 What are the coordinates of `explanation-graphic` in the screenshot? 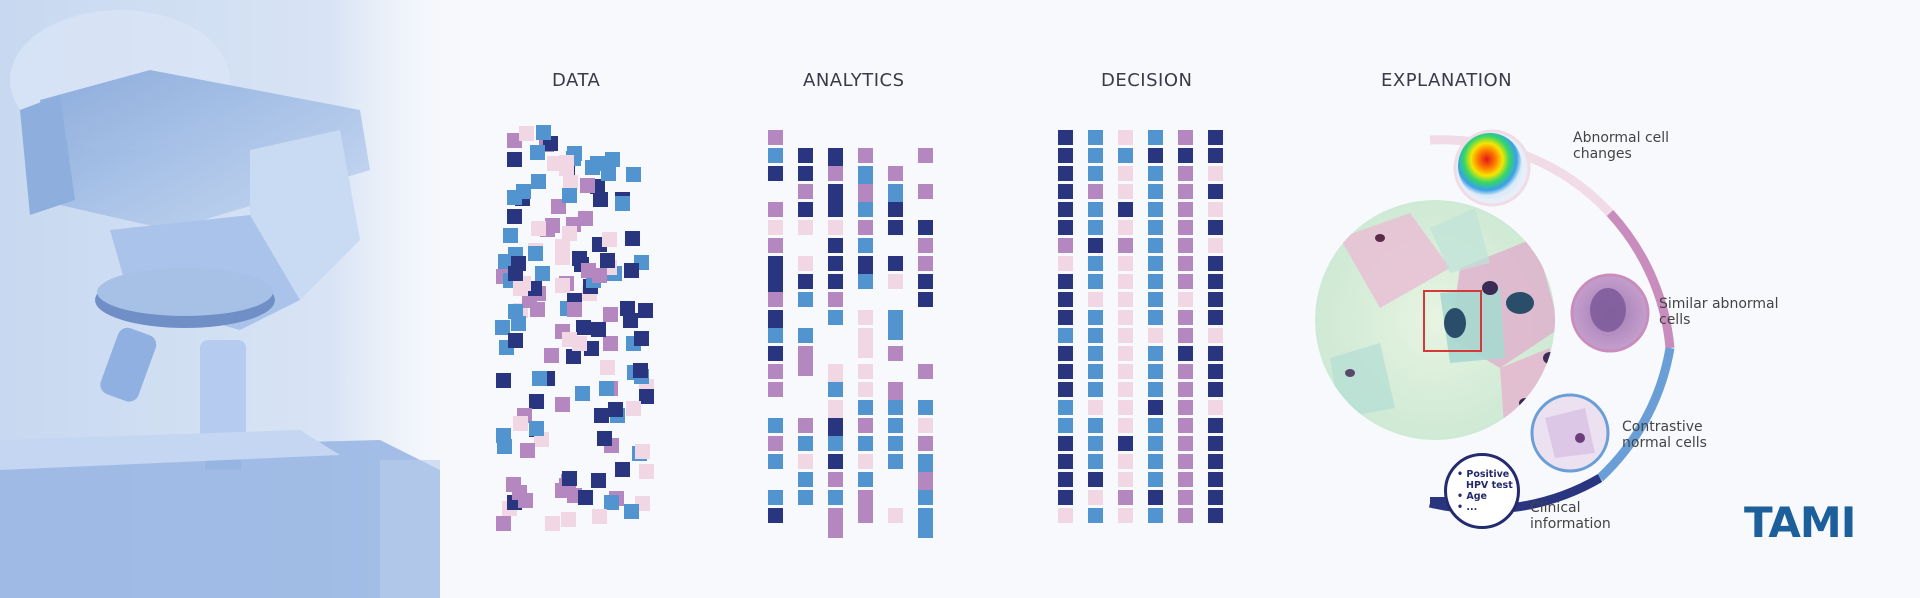 It's located at (1495, 321).